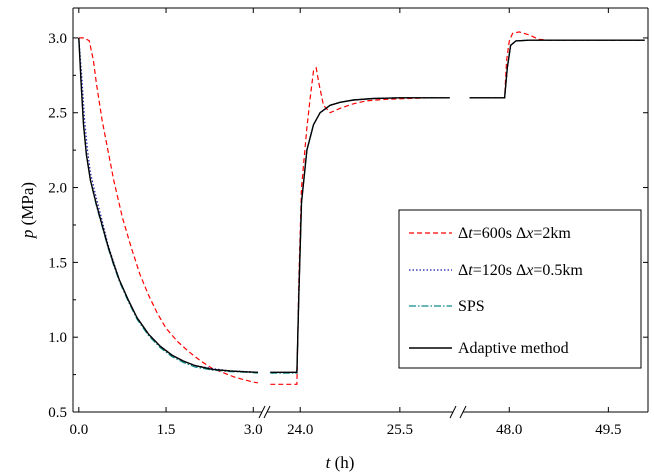 The height and width of the screenshot is (476, 654). Describe the element at coordinates (27, 235) in the screenshot. I see `y-axis-title-symbol: p` at that location.